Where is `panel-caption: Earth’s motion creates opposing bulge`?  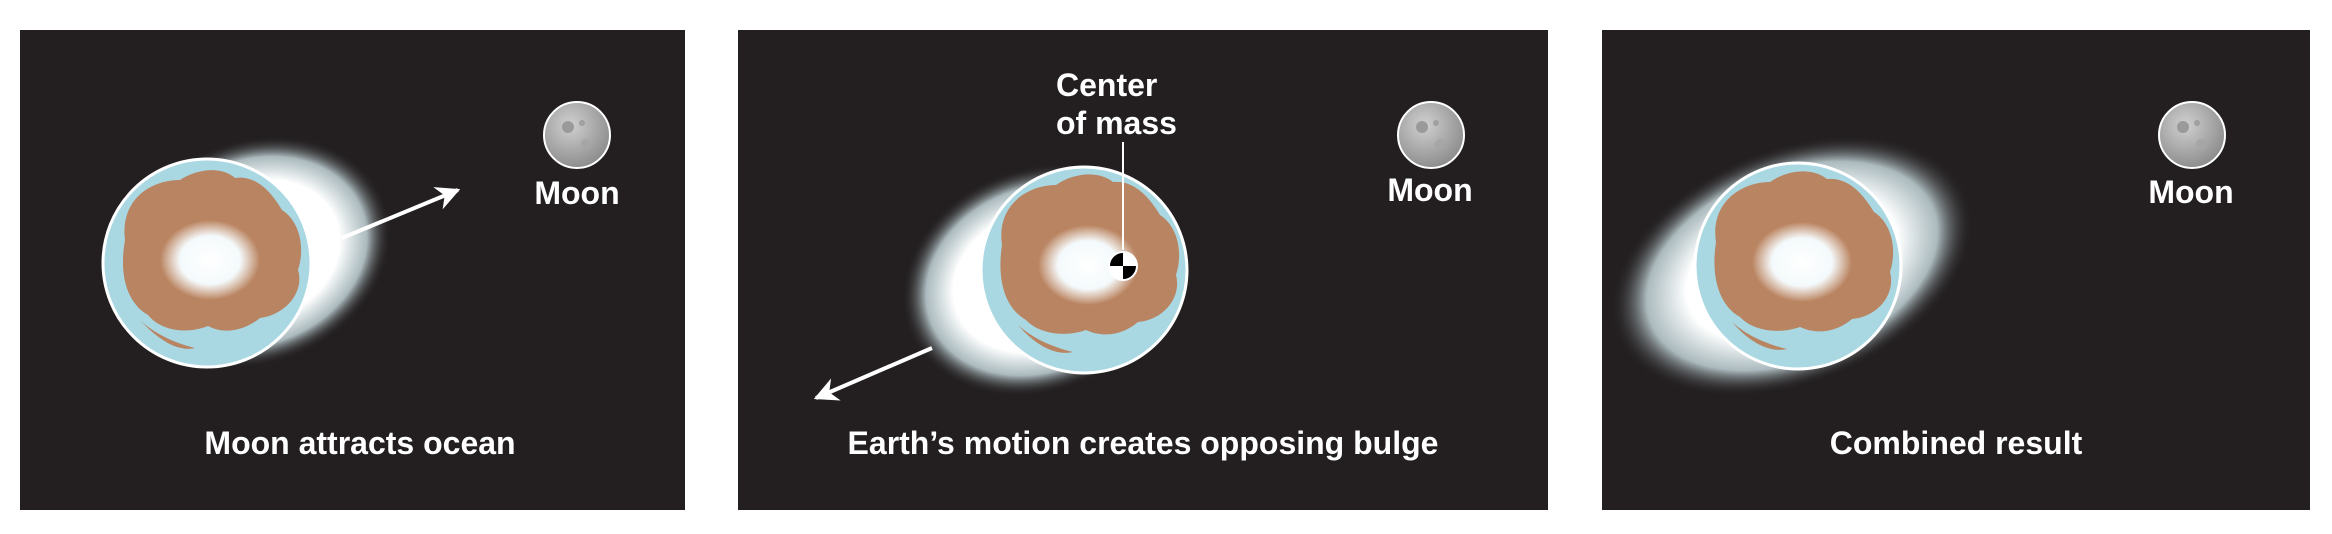 panel-caption: Earth’s motion creates opposing bulge is located at coordinates (1143, 443).